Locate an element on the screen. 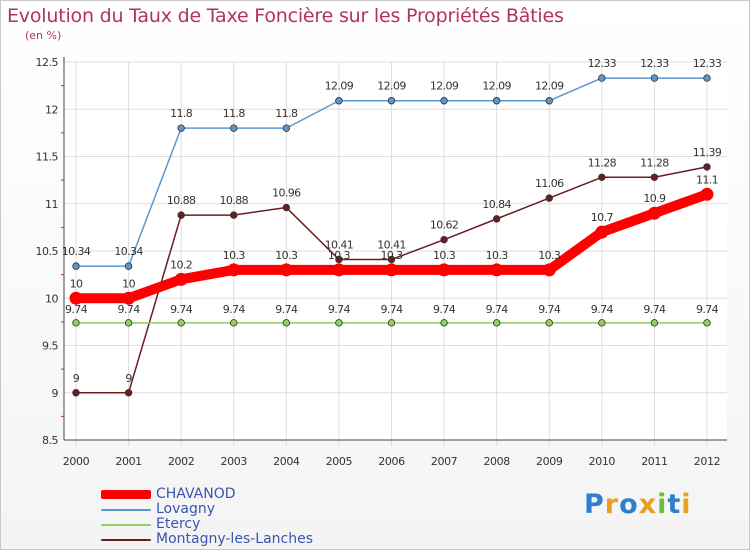 This screenshot has height=550, width=750. data-label: 9 is located at coordinates (76, 378).